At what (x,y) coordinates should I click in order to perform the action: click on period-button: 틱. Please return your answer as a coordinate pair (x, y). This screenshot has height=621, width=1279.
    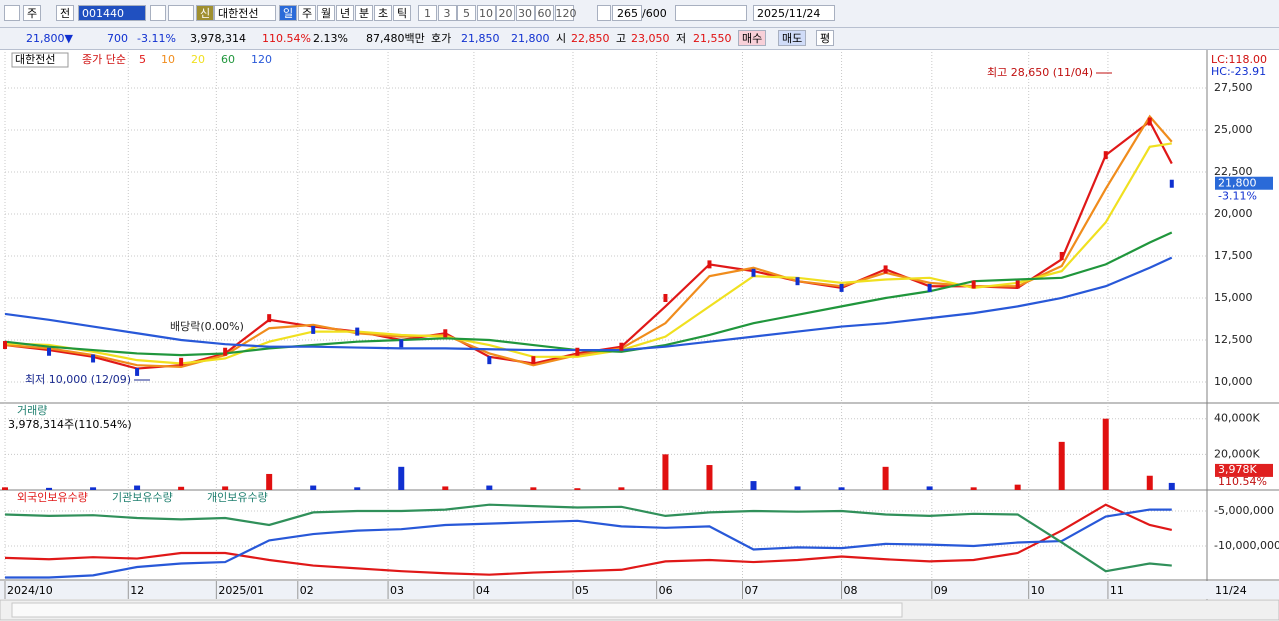
    Looking at the image, I should click on (402, 13).